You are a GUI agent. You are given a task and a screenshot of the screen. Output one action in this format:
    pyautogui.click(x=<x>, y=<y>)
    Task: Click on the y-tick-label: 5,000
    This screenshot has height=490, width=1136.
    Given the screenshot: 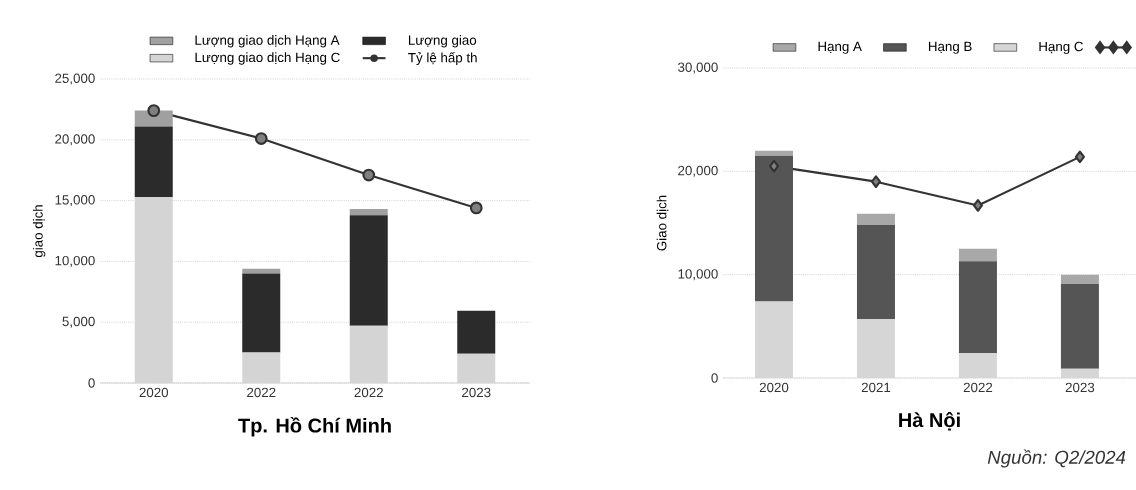 What is the action you would take?
    pyautogui.click(x=78, y=322)
    